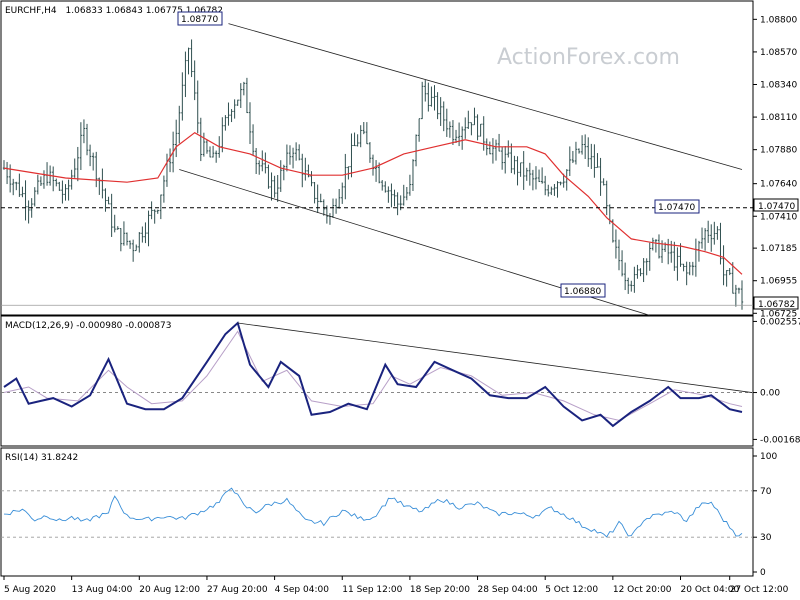 This screenshot has width=800, height=600. What do you see at coordinates (237, 590) in the screenshot?
I see `x-tick-label: 27 Aug 20:00` at bounding box center [237, 590].